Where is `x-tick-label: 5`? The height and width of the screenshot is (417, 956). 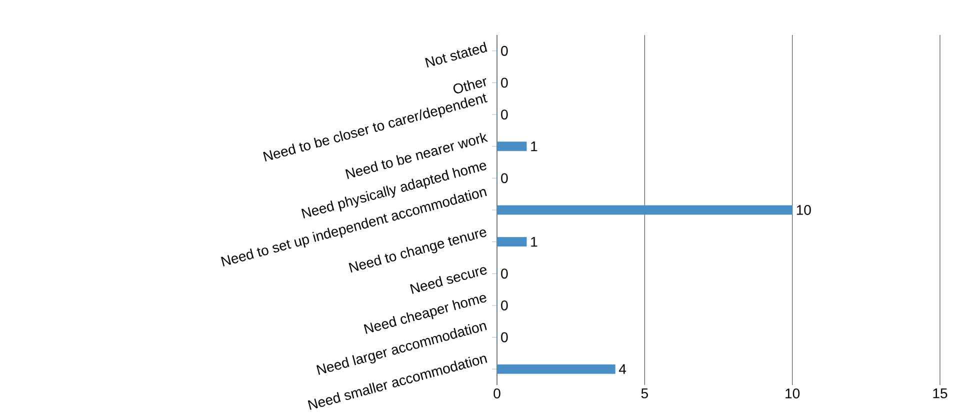 x-tick-label: 5 is located at coordinates (644, 393).